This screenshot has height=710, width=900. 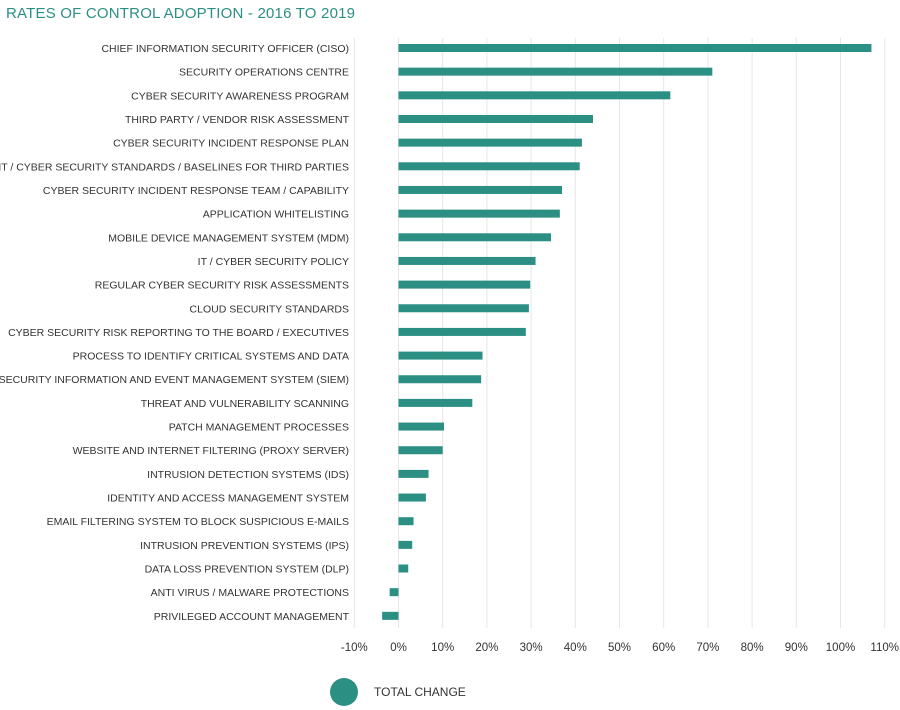 I want to click on x-tick-label: 30%, so click(x=531, y=648).